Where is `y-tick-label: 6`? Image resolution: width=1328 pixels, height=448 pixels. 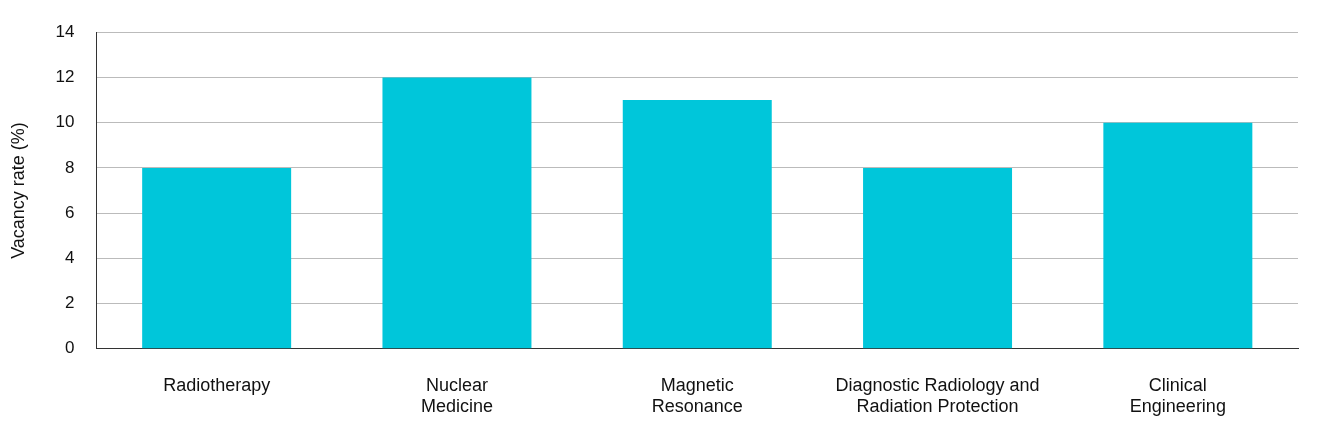 y-tick-label: 6 is located at coordinates (70, 212).